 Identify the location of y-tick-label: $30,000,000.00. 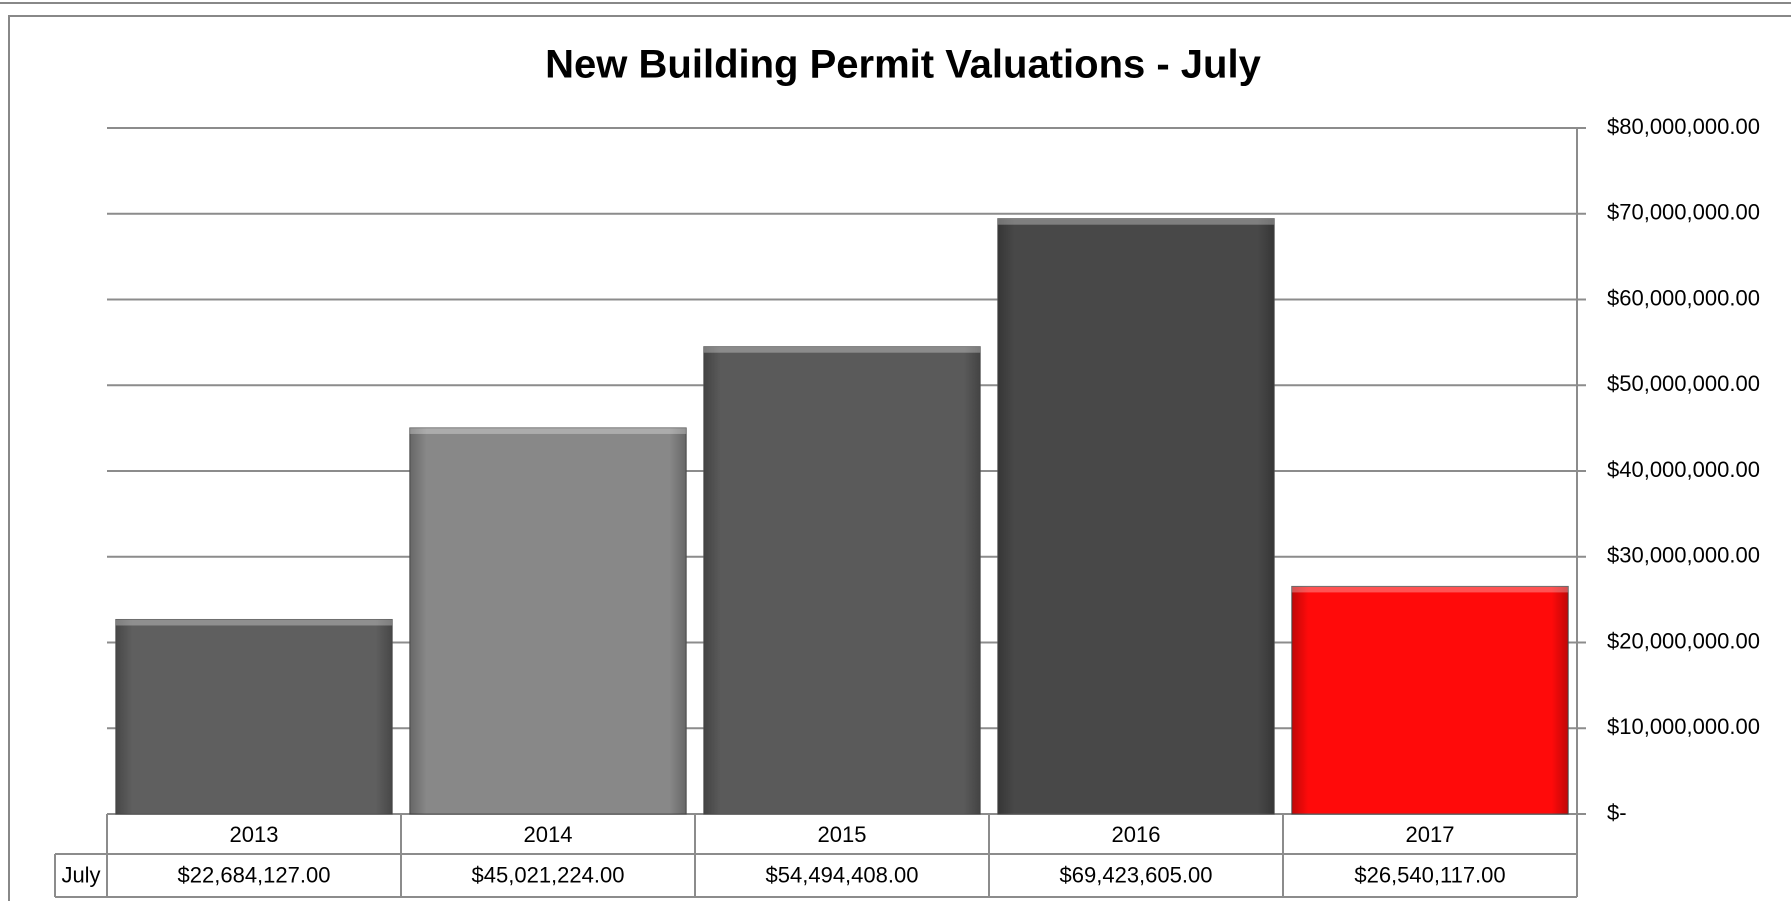
(1683, 555).